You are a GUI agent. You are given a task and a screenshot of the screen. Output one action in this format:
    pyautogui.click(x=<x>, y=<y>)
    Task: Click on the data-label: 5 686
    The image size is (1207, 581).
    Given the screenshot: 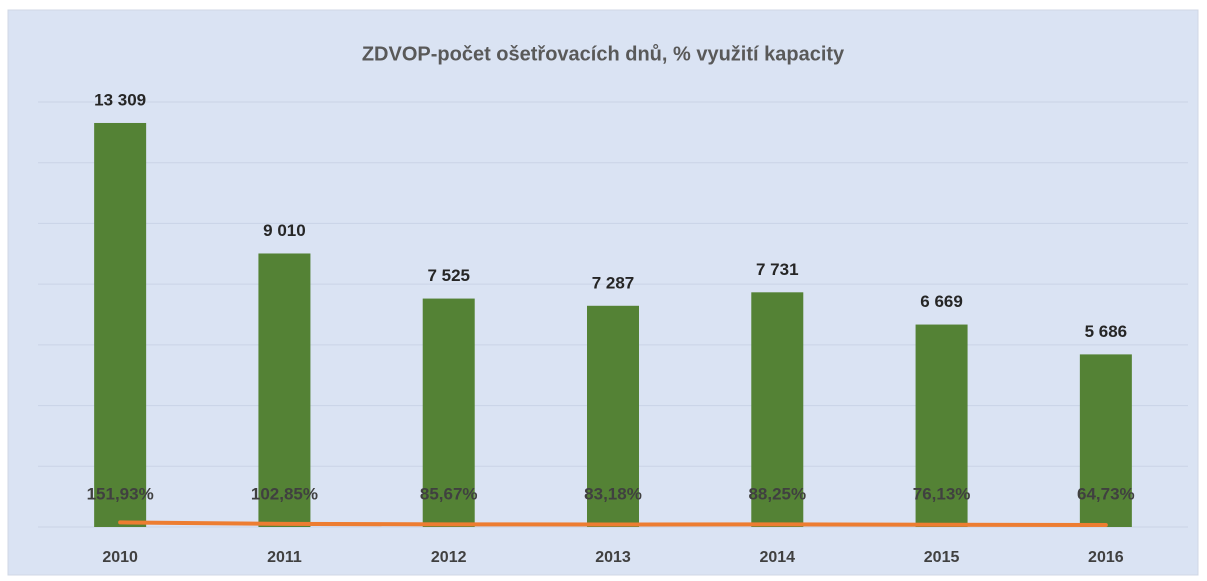 What is the action you would take?
    pyautogui.click(x=1106, y=331)
    